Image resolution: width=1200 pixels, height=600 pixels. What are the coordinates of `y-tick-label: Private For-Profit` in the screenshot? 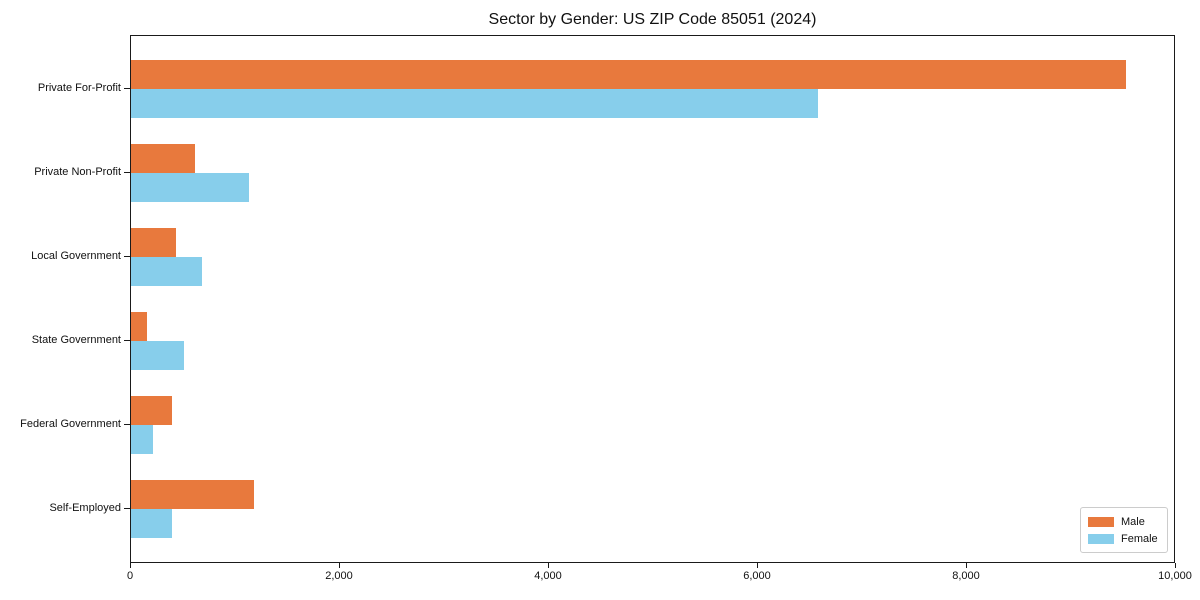 It's located at (79, 88).